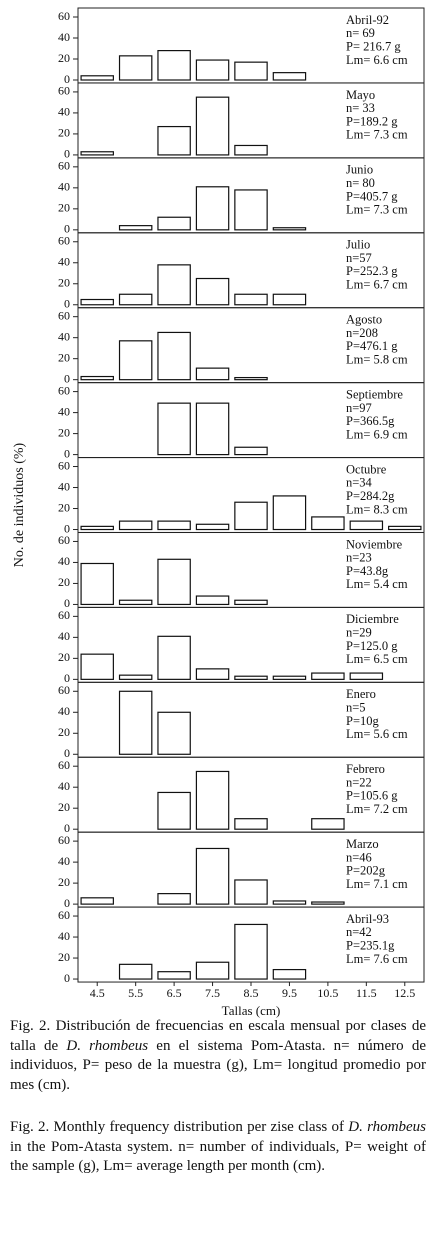 The width and height of the screenshot is (439, 1241). What do you see at coordinates (367, 919) in the screenshot?
I see `panel-annotation: Abril-93` at bounding box center [367, 919].